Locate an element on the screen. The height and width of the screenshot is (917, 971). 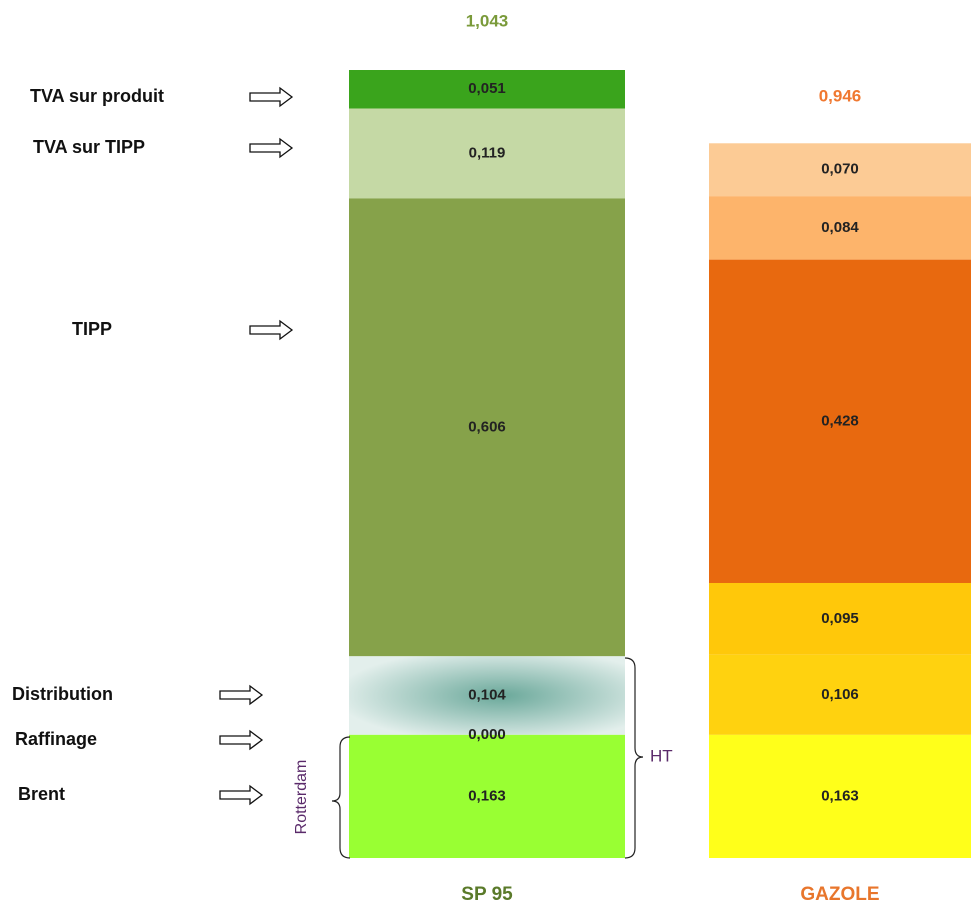
total-label: 0,946 is located at coordinates (840, 95).